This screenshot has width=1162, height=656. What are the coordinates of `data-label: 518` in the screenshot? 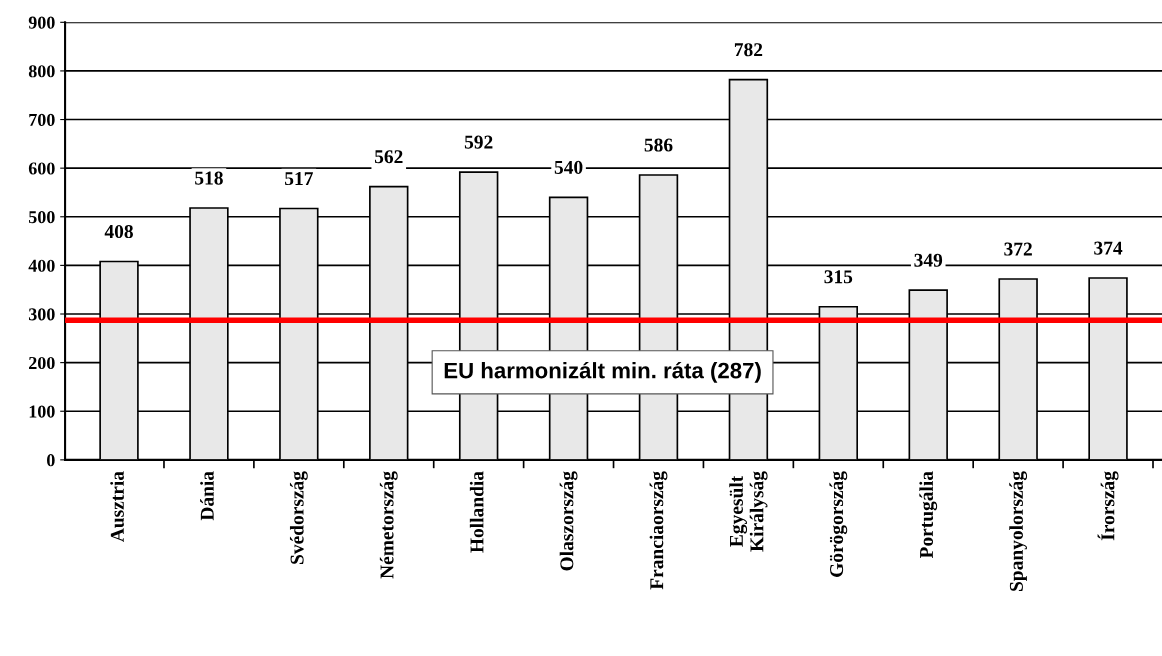 It's located at (209, 178).